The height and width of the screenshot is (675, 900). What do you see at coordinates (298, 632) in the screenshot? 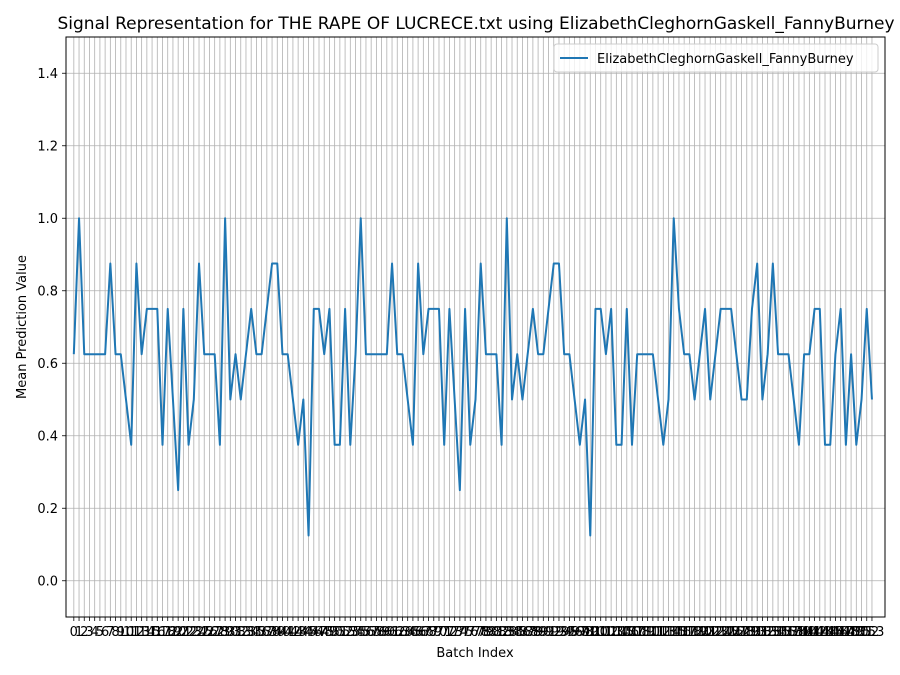
I see `x-tick-label: 43` at bounding box center [298, 632].